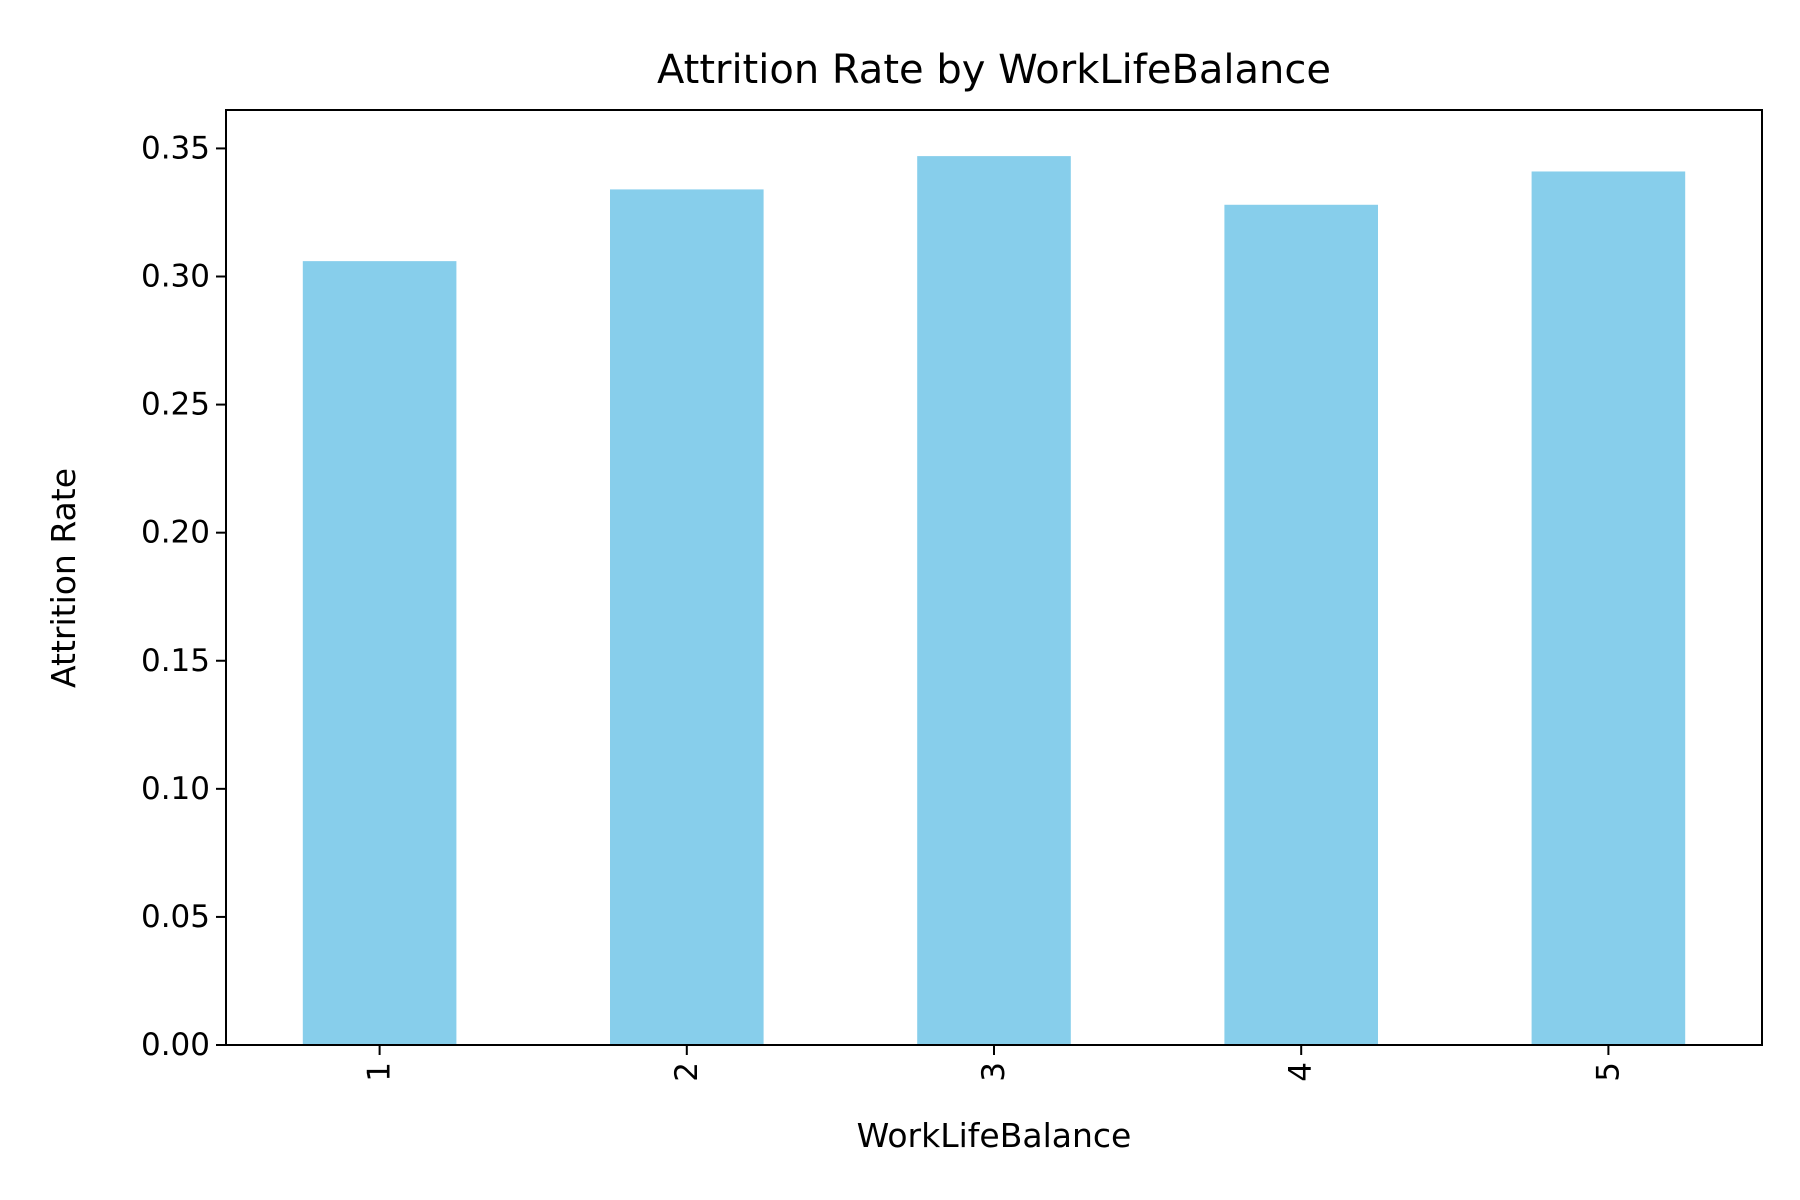 This screenshot has width=1800, height=1200. What do you see at coordinates (994, 70) in the screenshot?
I see `chart-title: Attrition Rate by WorkLifeBalance` at bounding box center [994, 70].